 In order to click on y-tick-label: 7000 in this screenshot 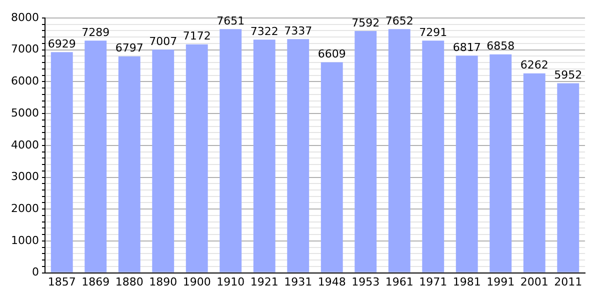, I will do `click(24, 49)`.